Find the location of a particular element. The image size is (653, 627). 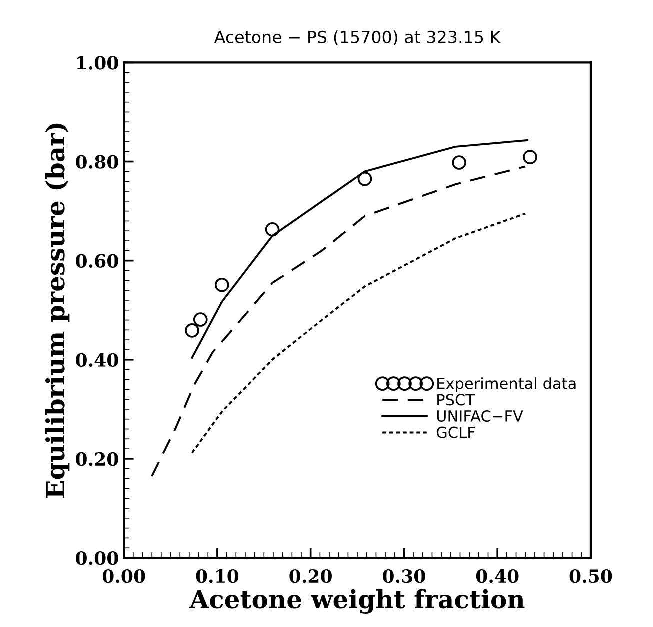

x-tick-label: 0.30 is located at coordinates (404, 576).